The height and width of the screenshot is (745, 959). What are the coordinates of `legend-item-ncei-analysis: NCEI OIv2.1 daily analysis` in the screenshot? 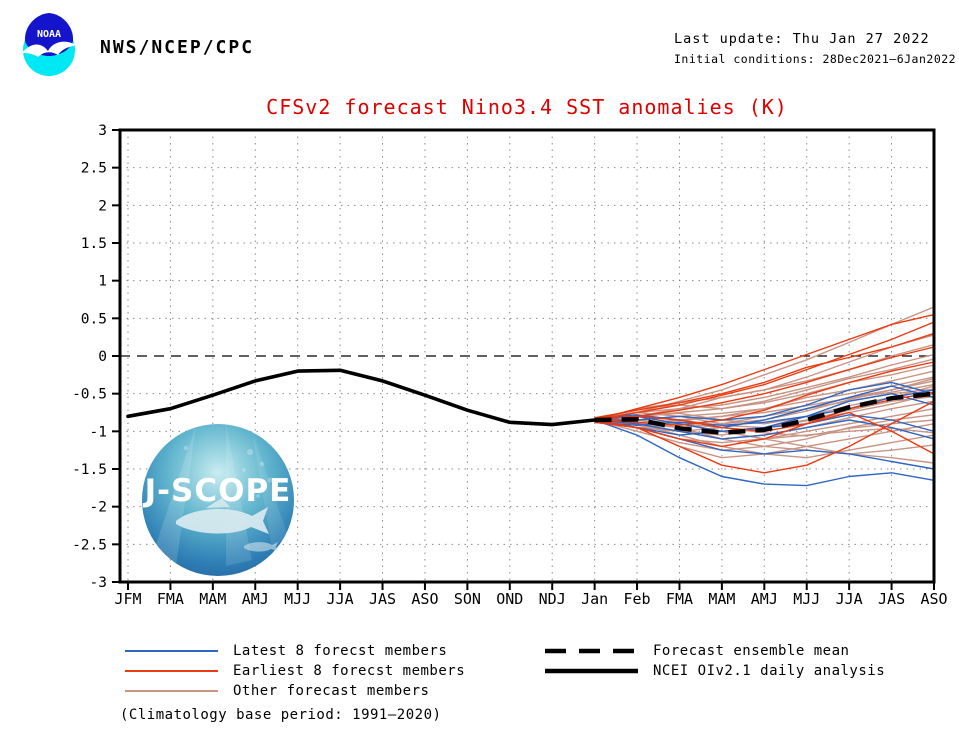 It's located at (715, 671).